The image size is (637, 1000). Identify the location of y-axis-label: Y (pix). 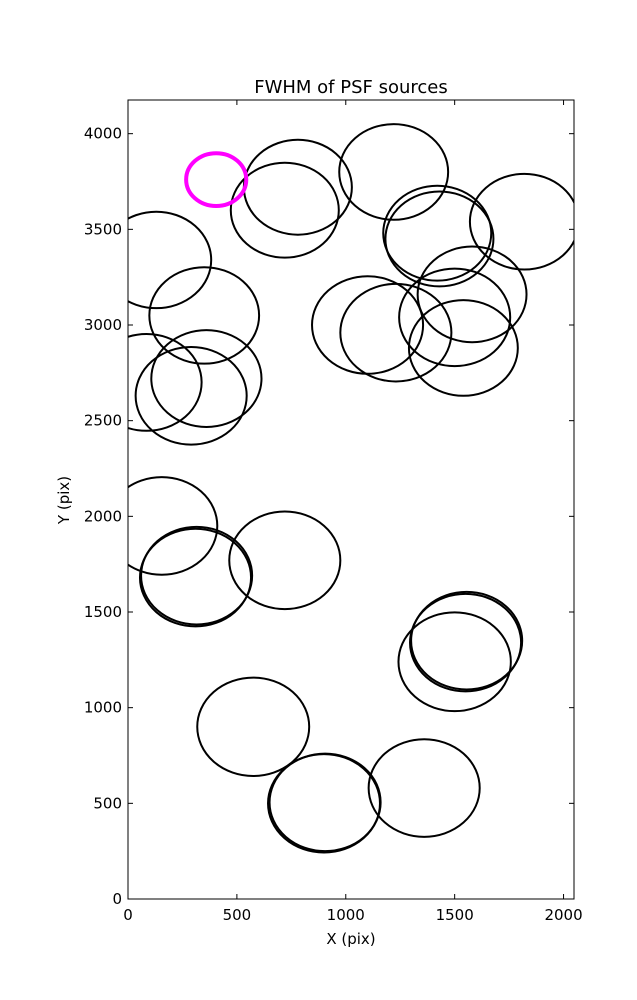
(64, 500).